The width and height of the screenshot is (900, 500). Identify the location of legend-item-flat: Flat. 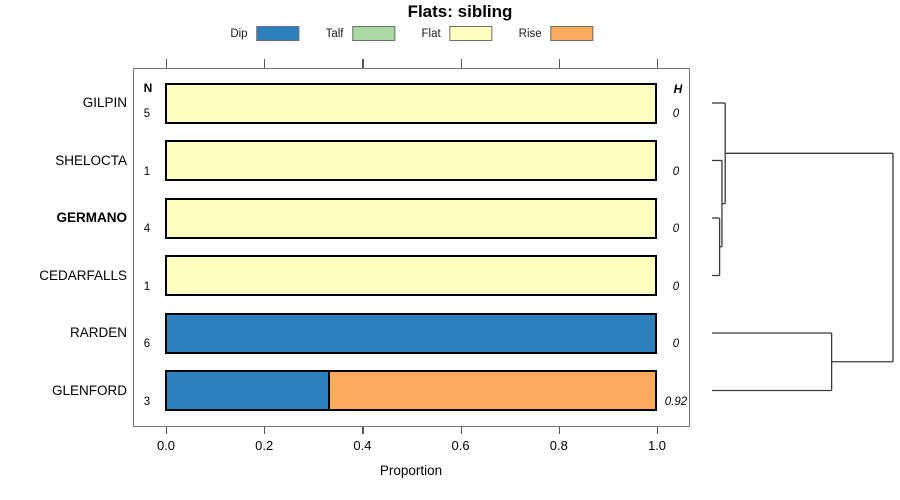
(457, 33).